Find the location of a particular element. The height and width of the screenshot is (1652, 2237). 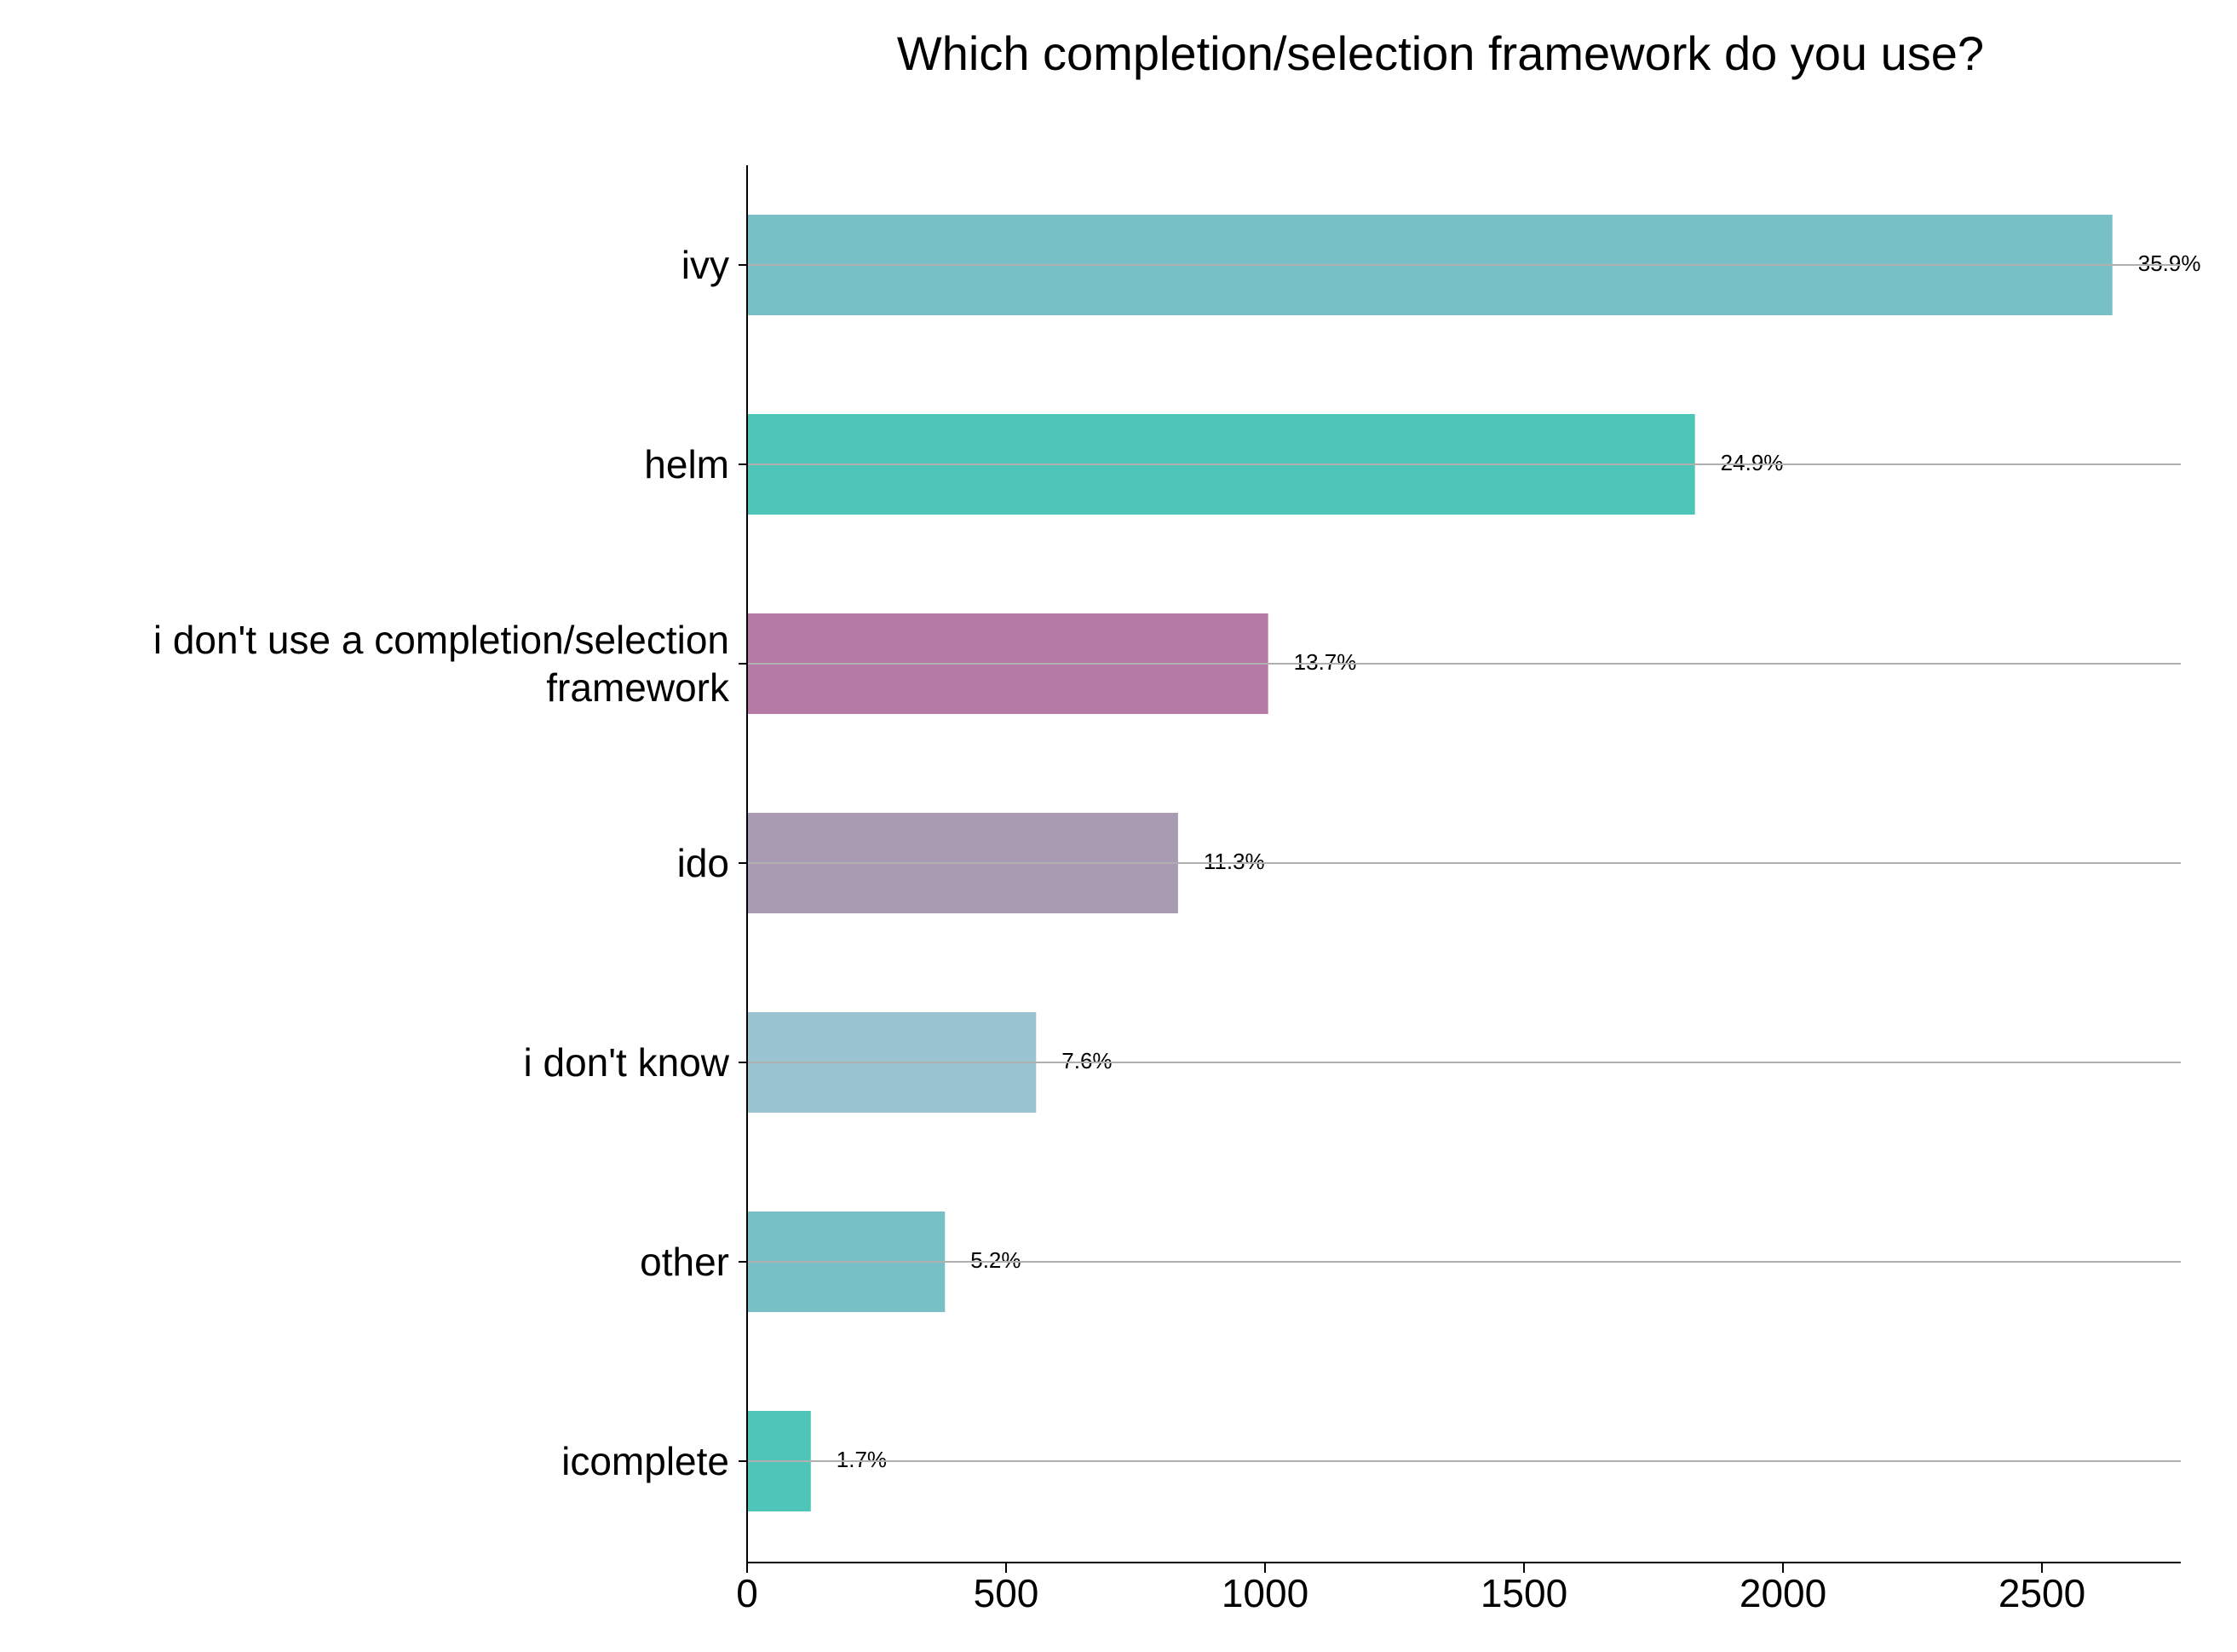

x-tick-label: 1000 is located at coordinates (1265, 1593).